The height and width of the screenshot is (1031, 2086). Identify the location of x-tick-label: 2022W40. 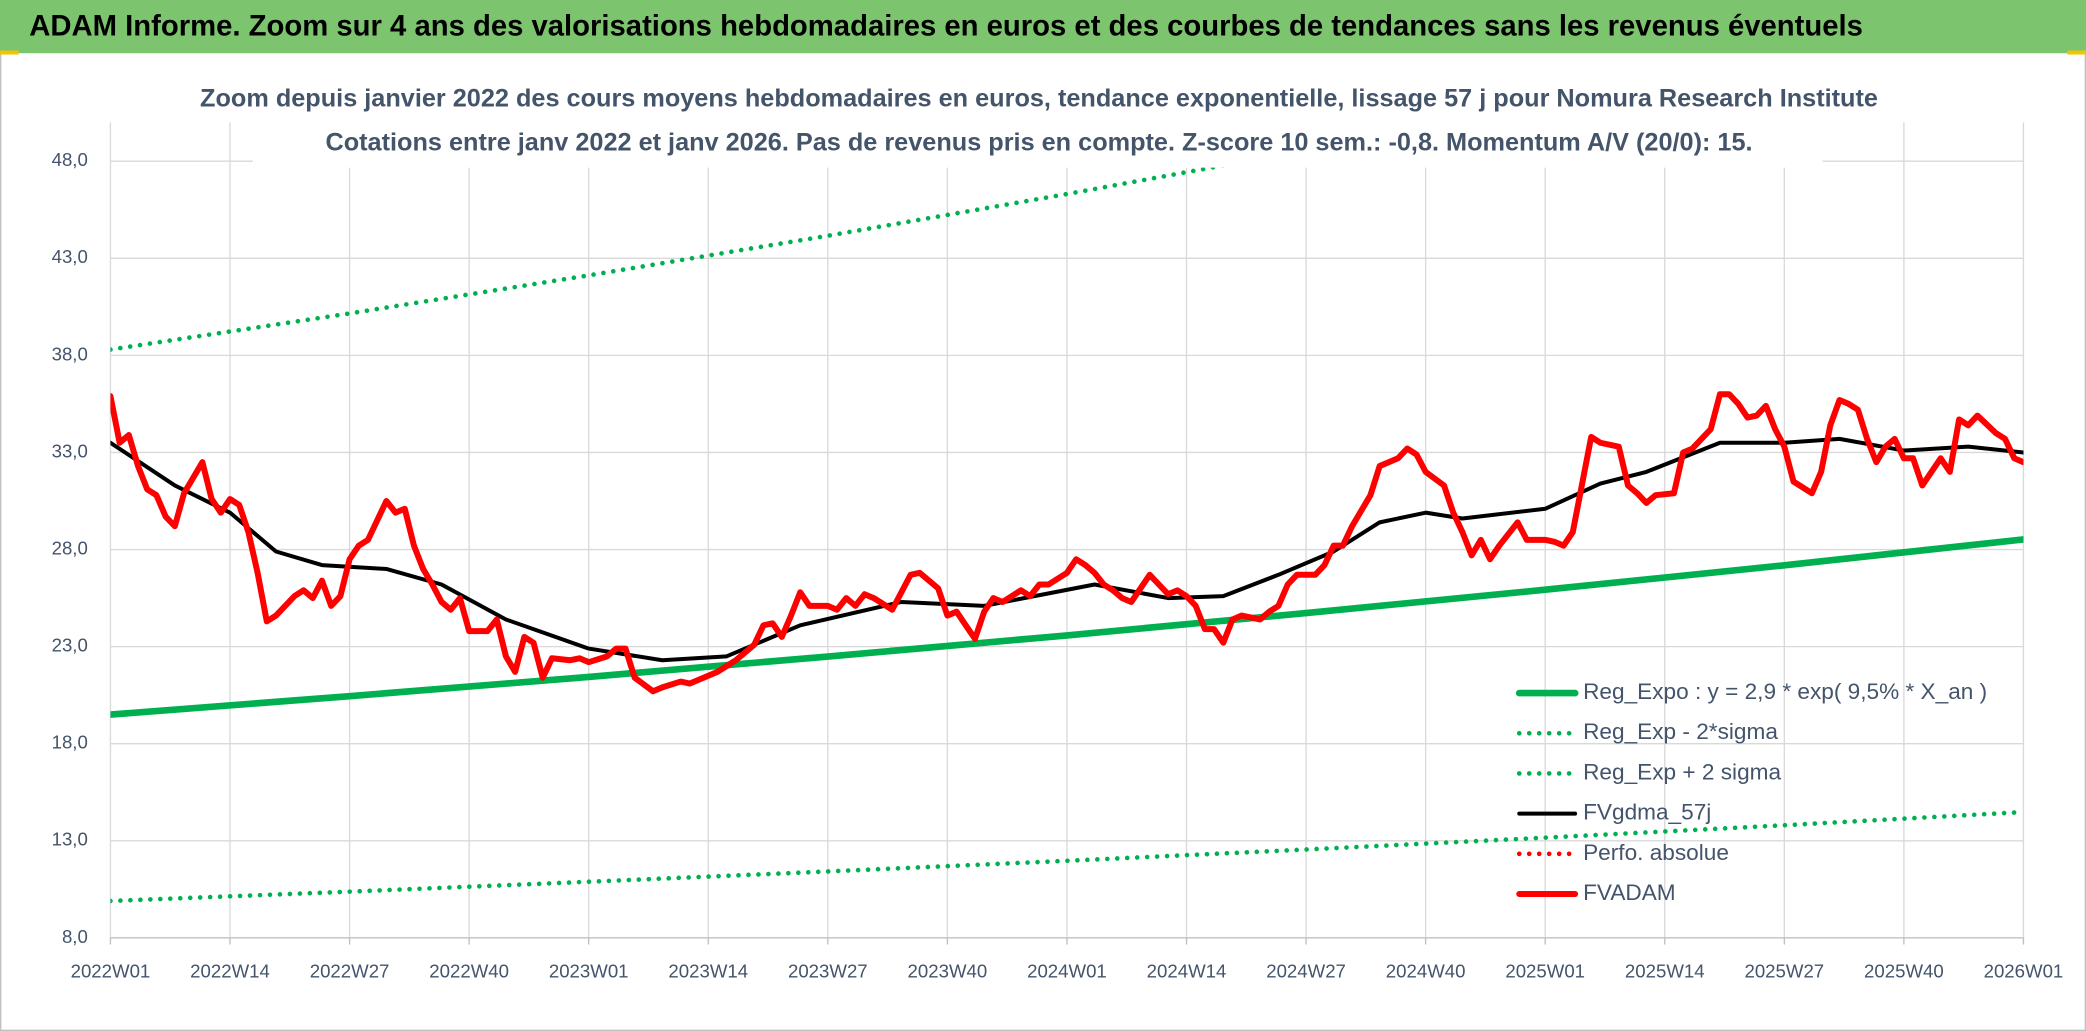
(469, 970).